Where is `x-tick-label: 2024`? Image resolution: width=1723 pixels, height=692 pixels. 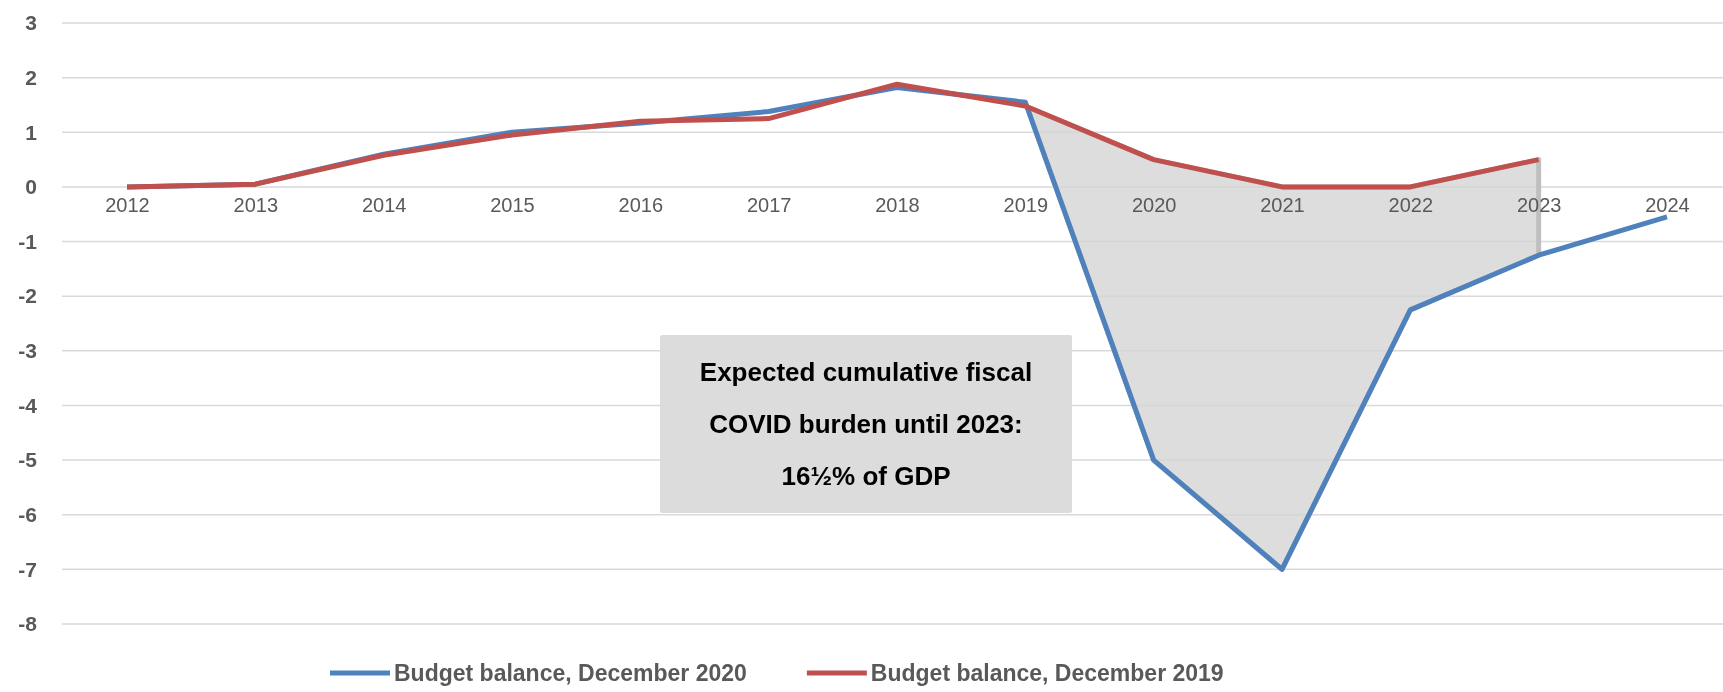
x-tick-label: 2024 is located at coordinates (1667, 205).